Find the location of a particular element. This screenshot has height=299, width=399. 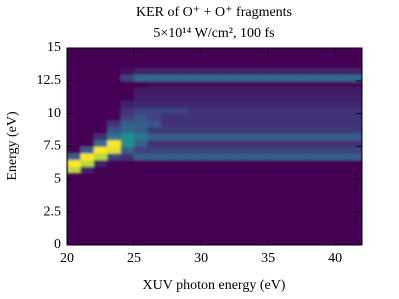

chart-title: KER of O⁺ + O⁺ fragments is located at coordinates (214, 12).